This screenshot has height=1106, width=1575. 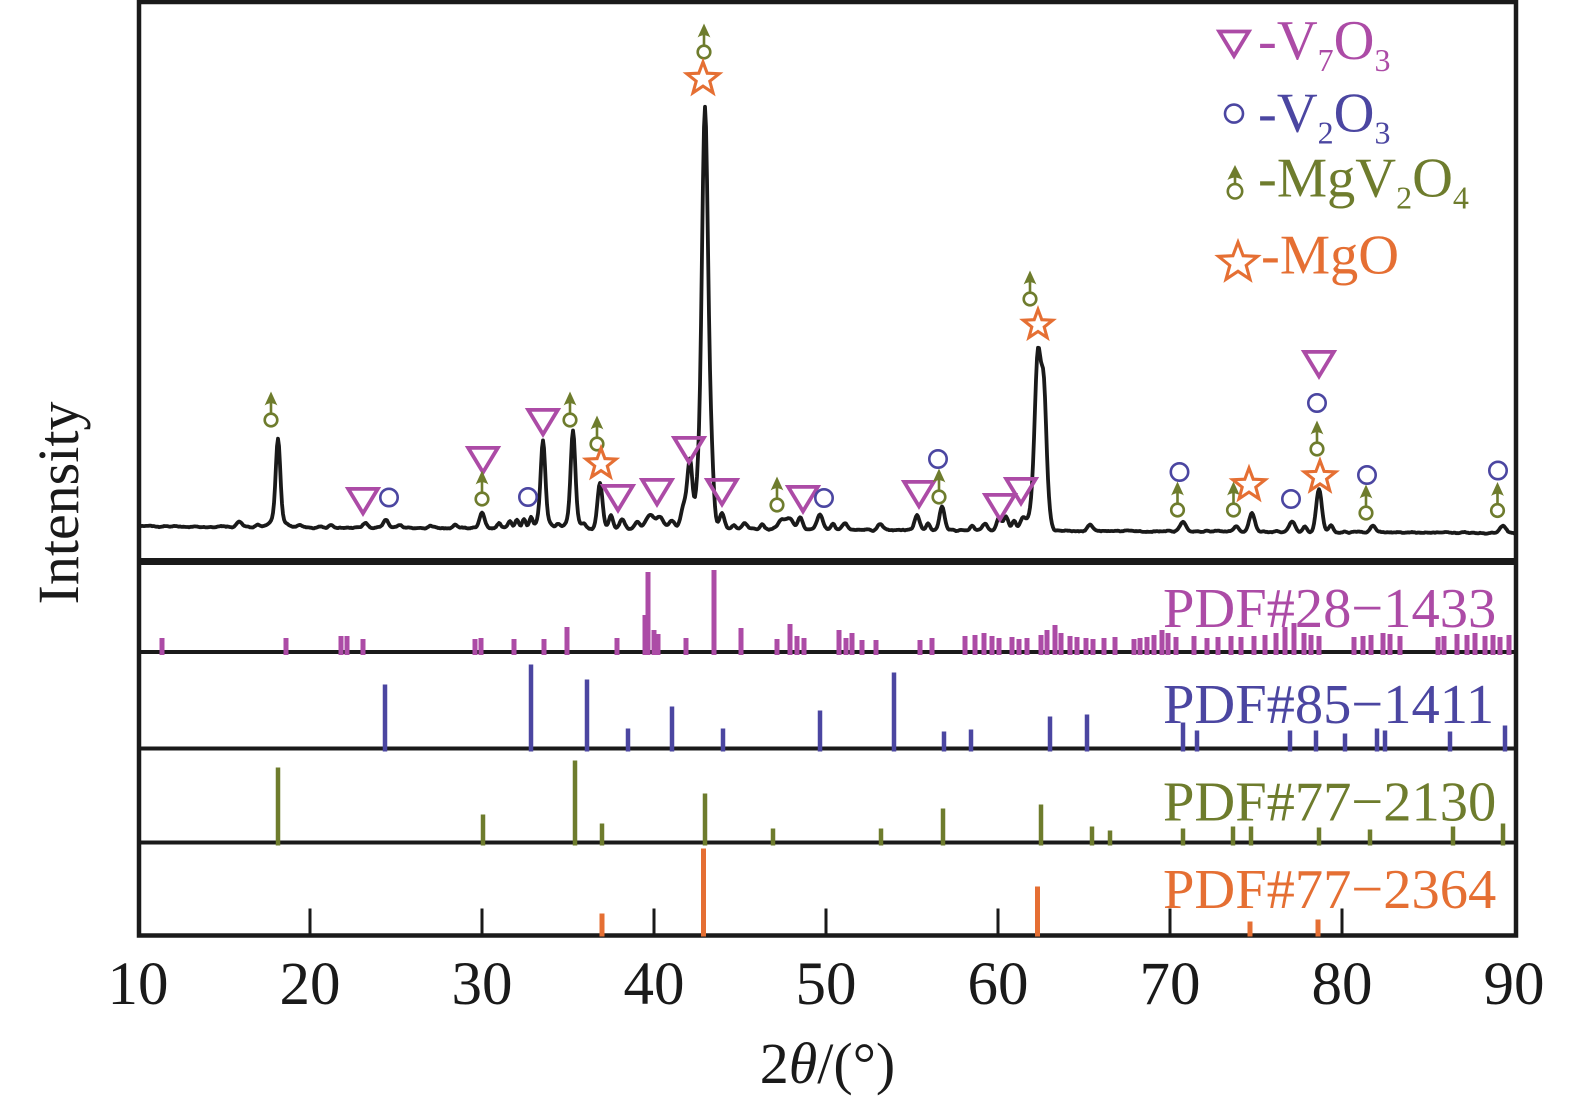 I want to click on svg-text: 70, so click(x=1170, y=984).